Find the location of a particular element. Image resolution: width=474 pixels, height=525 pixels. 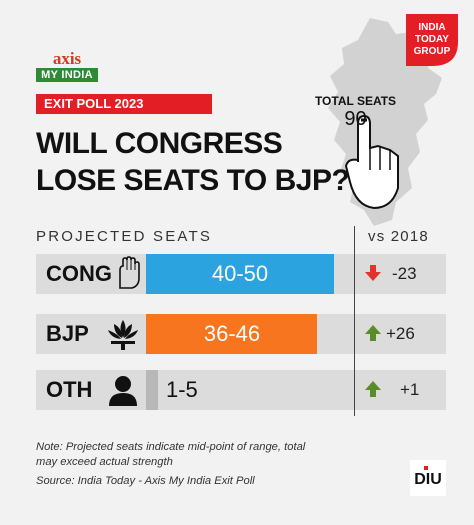

party-label-bjp: BJP is located at coordinates (67, 333).